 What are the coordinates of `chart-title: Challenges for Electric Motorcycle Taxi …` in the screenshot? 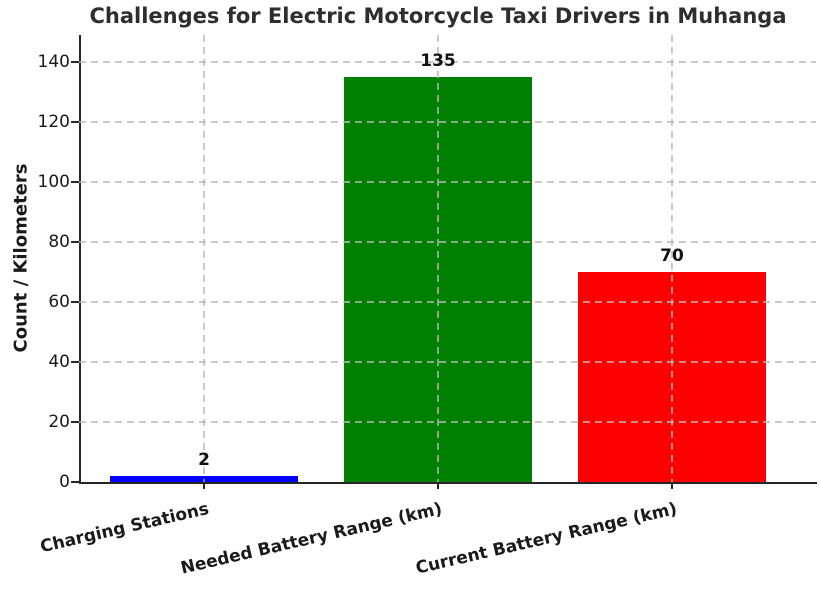 It's located at (438, 16).